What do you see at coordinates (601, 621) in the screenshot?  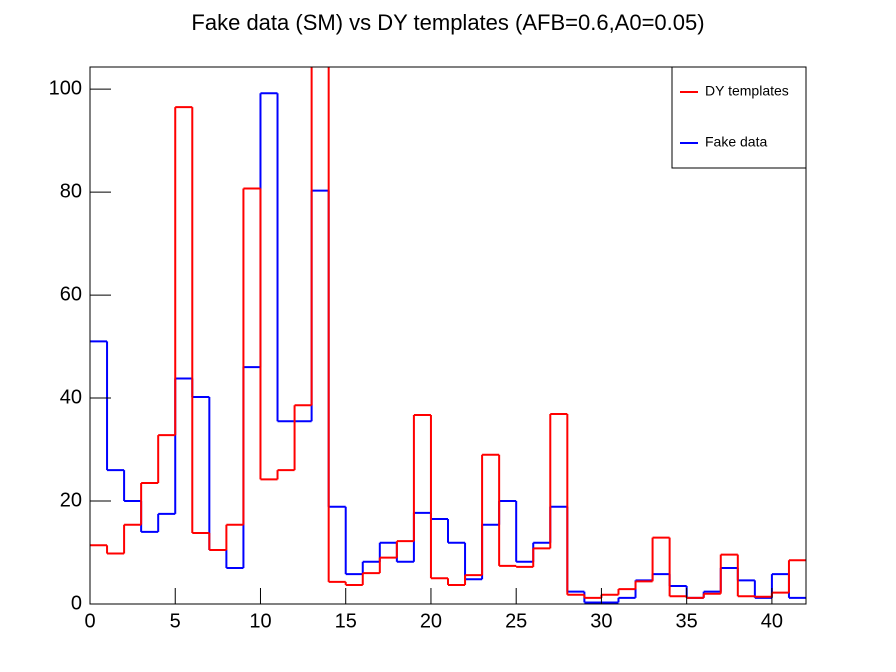 I see `x-tick-label: 30` at bounding box center [601, 621].